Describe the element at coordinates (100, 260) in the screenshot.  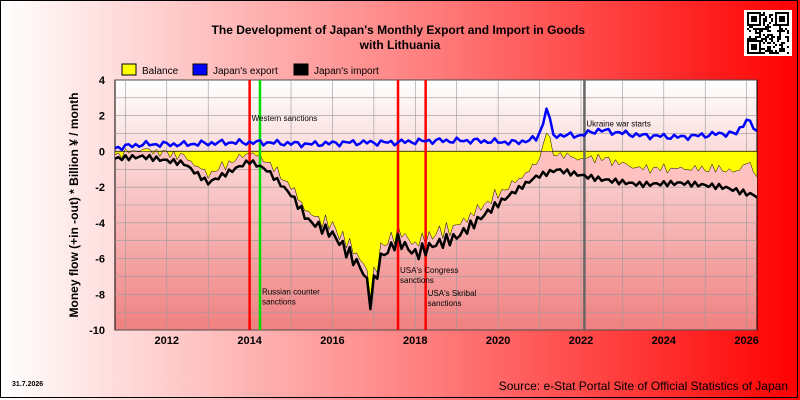
I see `y-tick-label-5: -6` at that location.